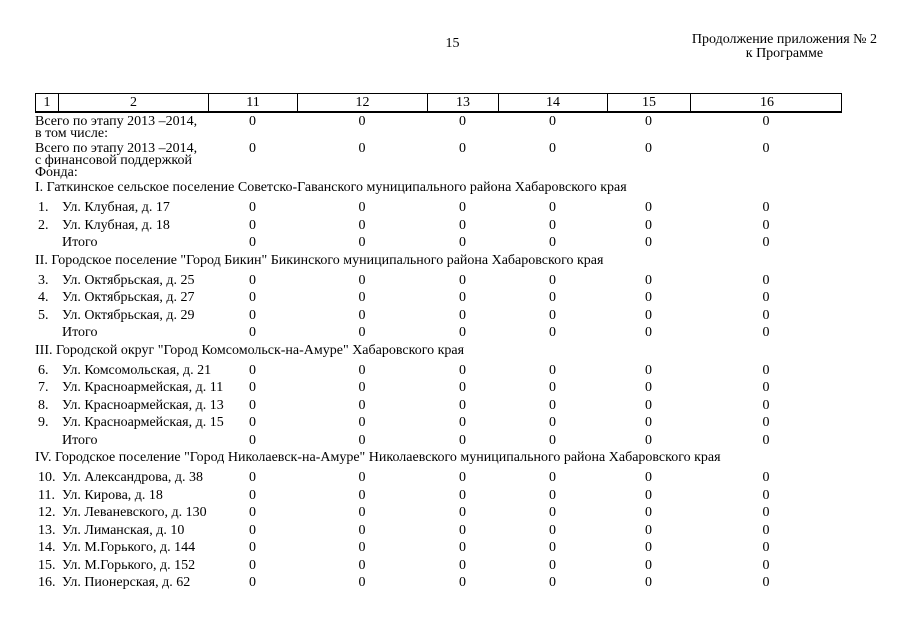  I want to click on street-name: Ул. Октябрьская, д. 27, so click(128, 297).